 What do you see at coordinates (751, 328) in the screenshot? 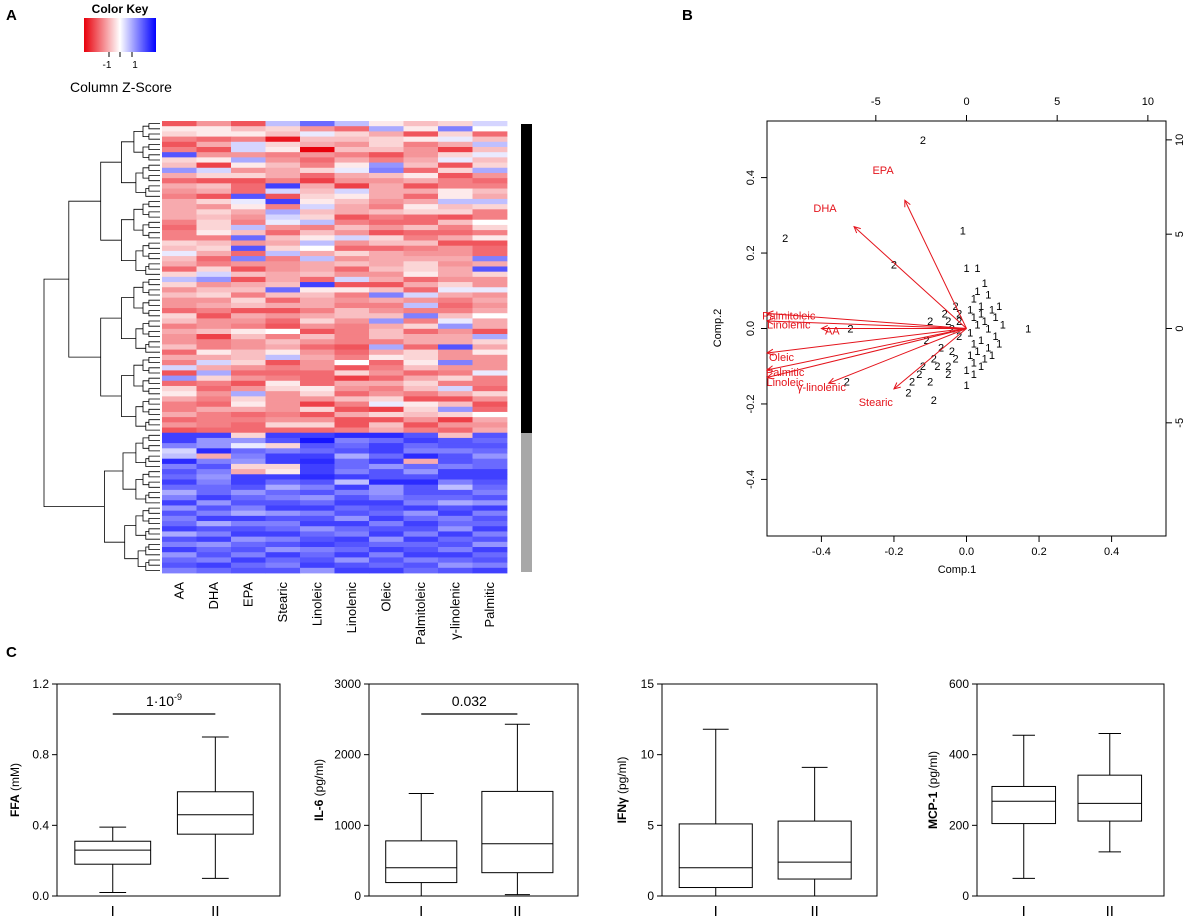
I see `biplot-ytick-label: 0.0` at bounding box center [751, 328].